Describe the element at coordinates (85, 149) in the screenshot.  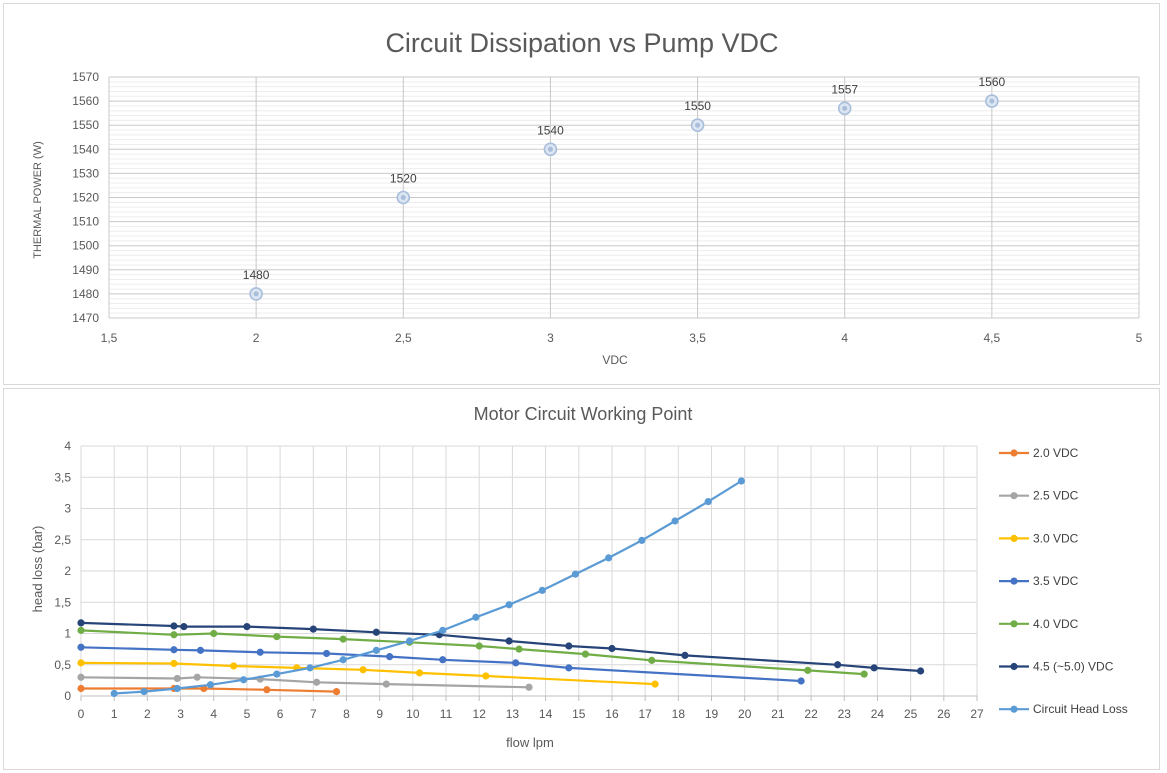
I see `y-tick-label: 1540` at that location.